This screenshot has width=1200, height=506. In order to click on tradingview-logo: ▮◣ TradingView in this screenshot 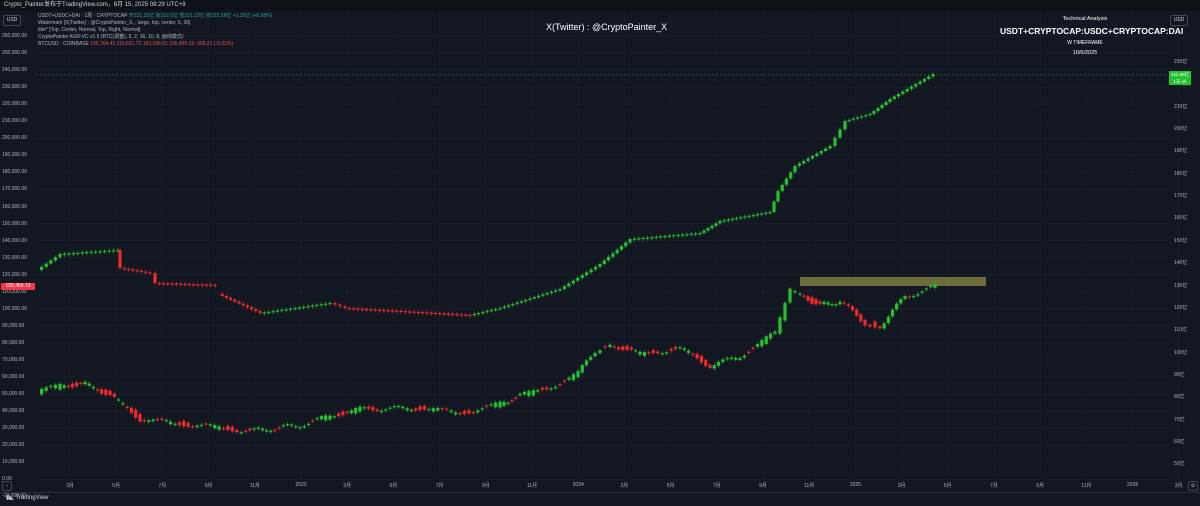, I will do `click(27, 497)`.